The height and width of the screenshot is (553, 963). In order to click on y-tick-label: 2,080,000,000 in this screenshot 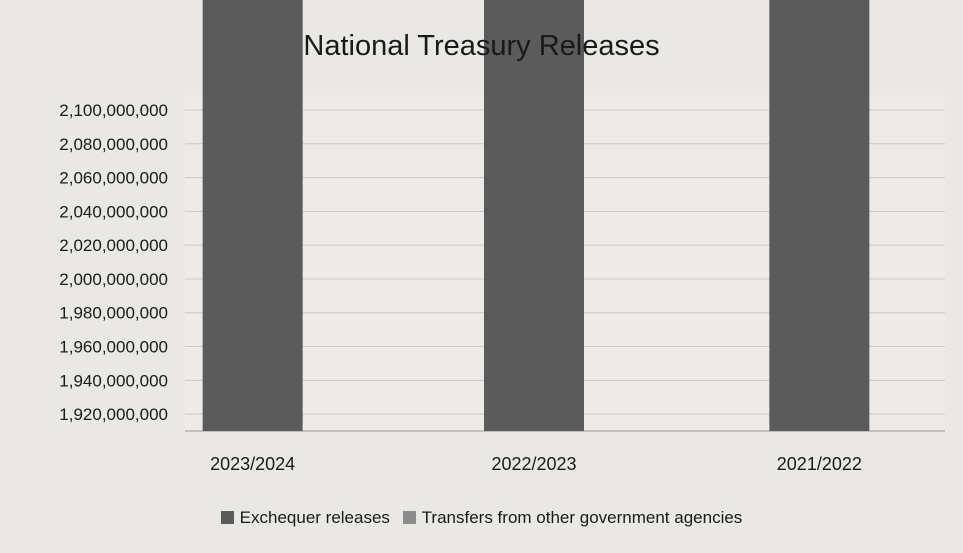, I will do `click(113, 144)`.